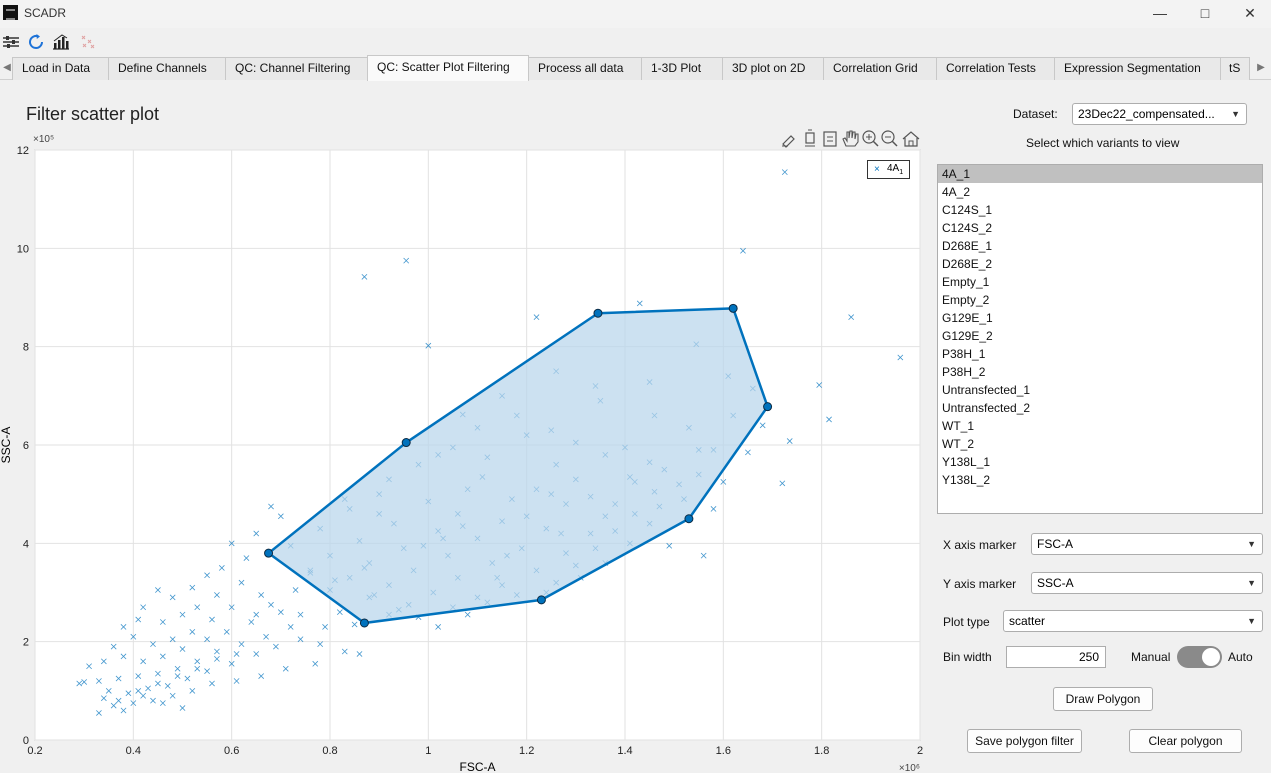  I want to click on close-icon: ✕, so click(1250, 13).